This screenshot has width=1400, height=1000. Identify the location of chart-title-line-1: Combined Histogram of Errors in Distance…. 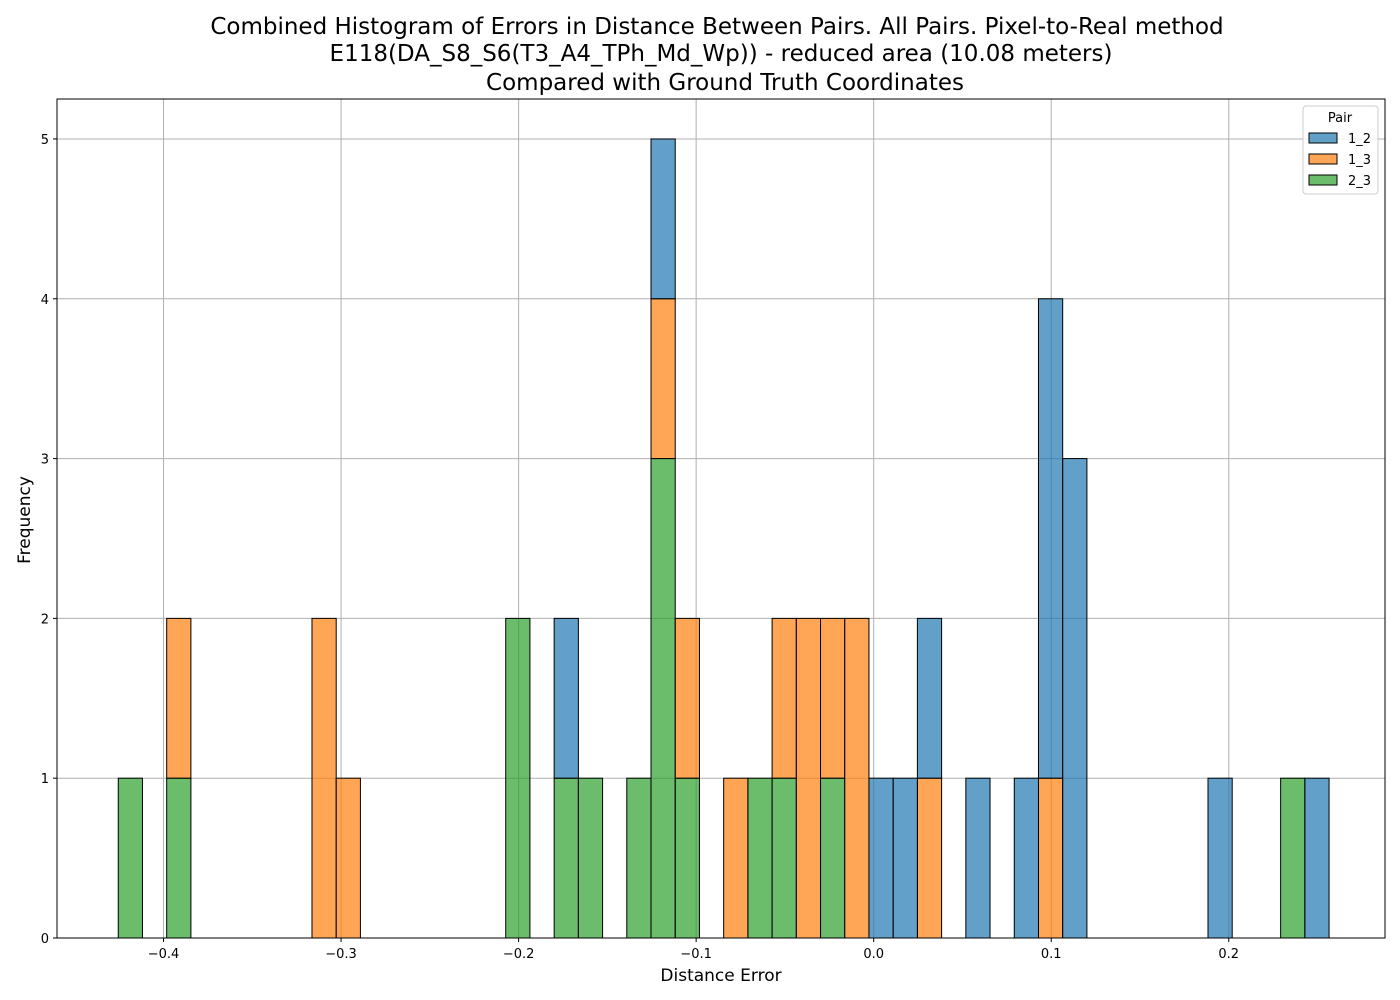
(716, 27).